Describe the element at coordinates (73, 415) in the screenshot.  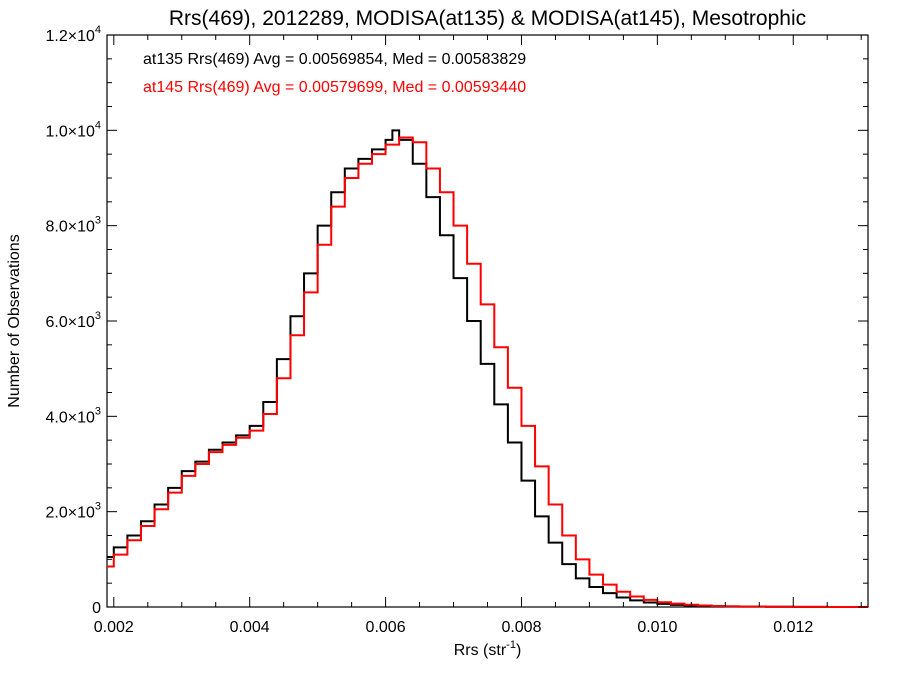
I see `y-tick-label: 4.0×10³` at that location.